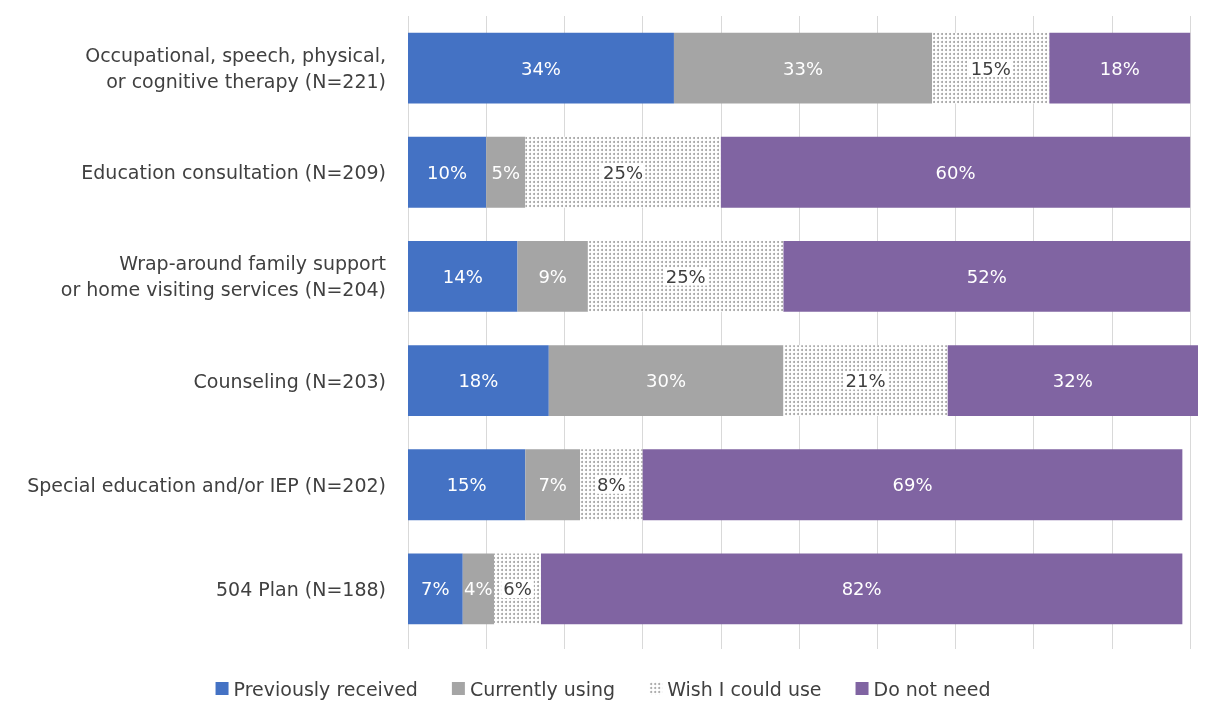 The image size is (1206, 711). What do you see at coordinates (235, 68) in the screenshot?
I see `y-tick-label: Occupational, speech, physical, or cognitive therapy (N=221)` at bounding box center [235, 68].